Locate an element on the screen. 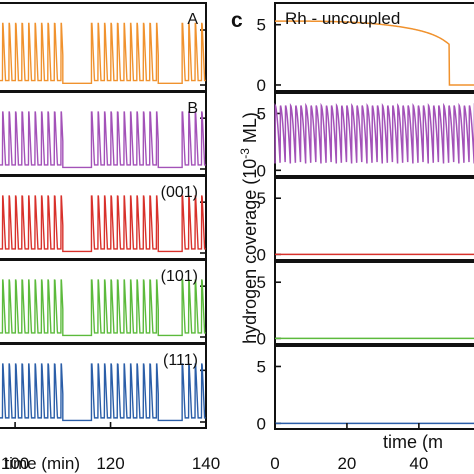 The height and width of the screenshot is (474, 474). panel-label: B is located at coordinates (192, 108).